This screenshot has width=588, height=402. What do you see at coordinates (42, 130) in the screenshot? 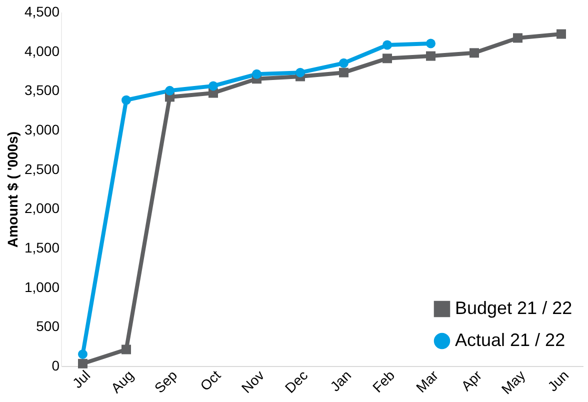
I see `y-tick-label: 3,000` at bounding box center [42, 130].